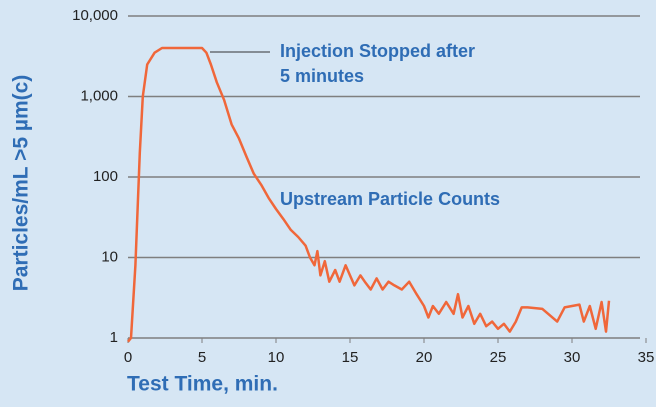  I want to click on annotation: Upstream Particle Counts, so click(390, 199).